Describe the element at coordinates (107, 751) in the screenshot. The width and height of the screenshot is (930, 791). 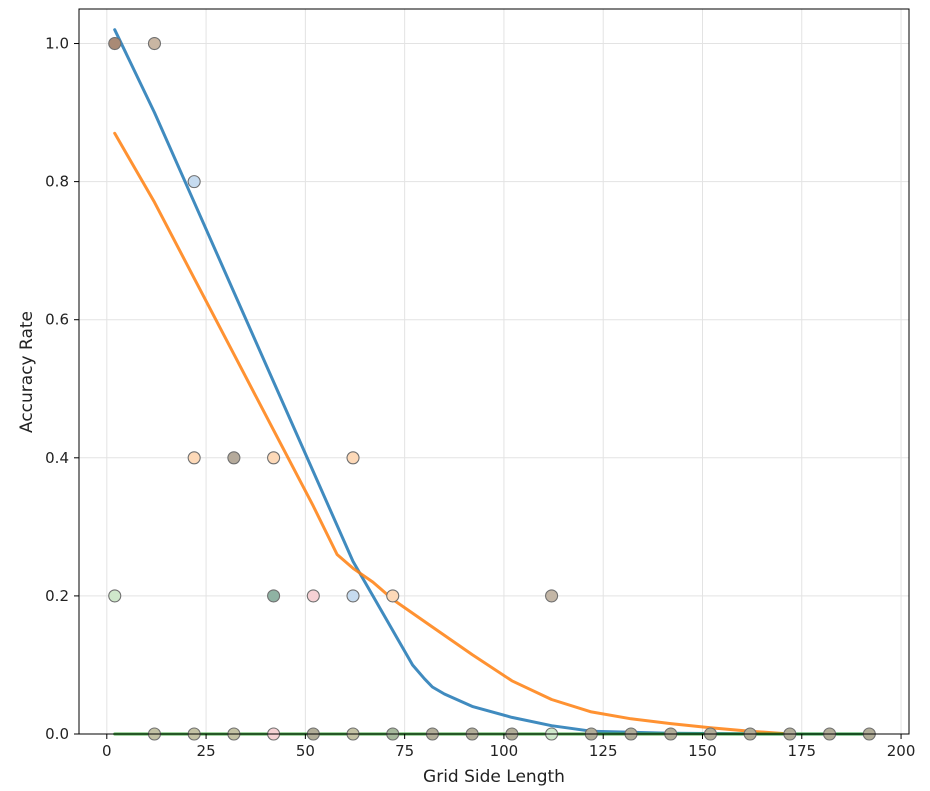
I see `x-tick-label: 0` at that location.